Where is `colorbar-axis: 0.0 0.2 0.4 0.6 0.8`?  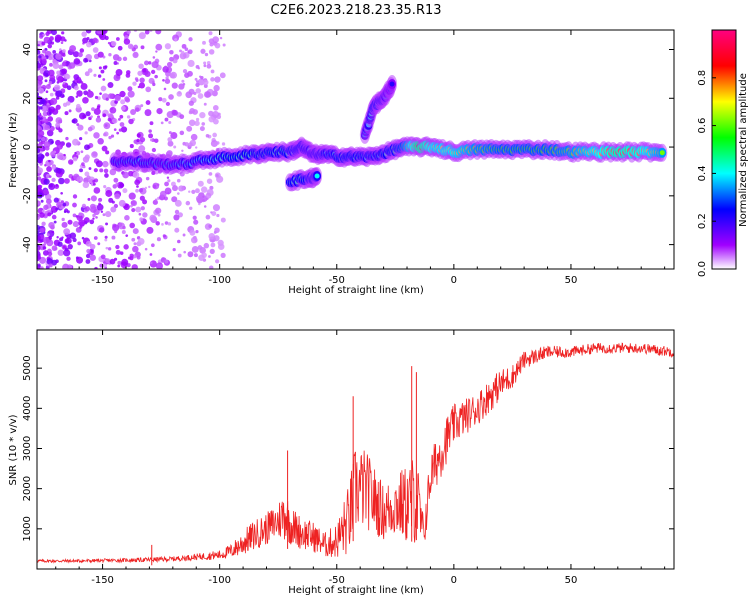
colorbar-axis: 0.0 0.2 0.4 0.6 0.8 is located at coordinates (706, 173).